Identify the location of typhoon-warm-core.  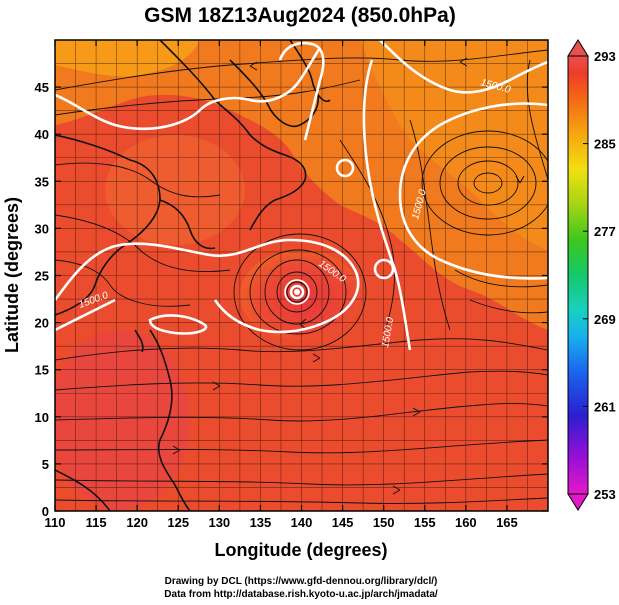
(300, 295).